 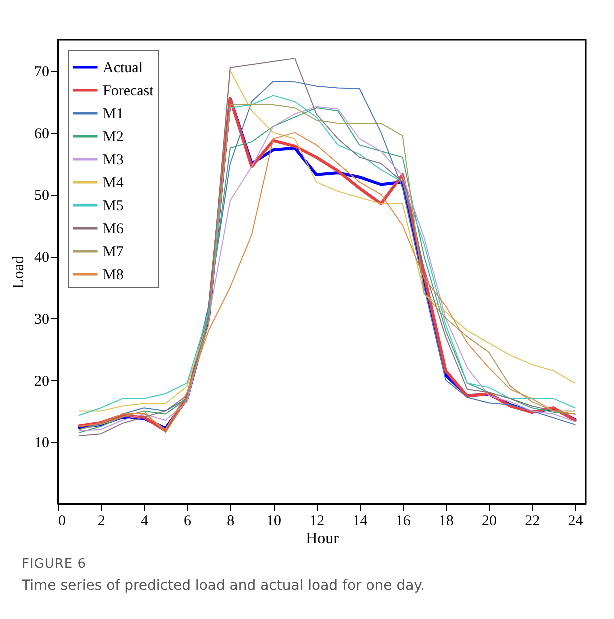 What do you see at coordinates (129, 92) in the screenshot?
I see `legend-label: Forecast` at bounding box center [129, 92].